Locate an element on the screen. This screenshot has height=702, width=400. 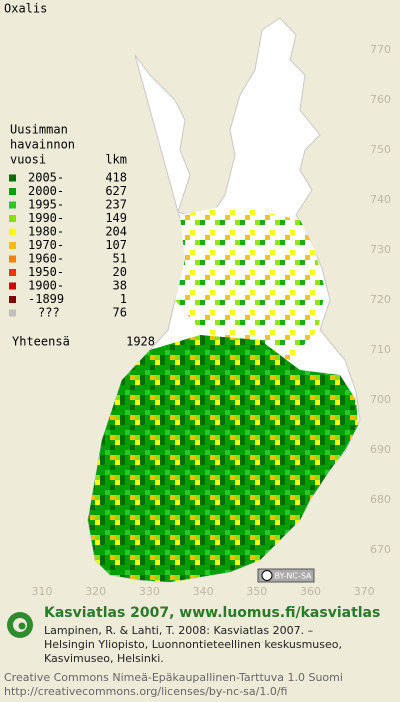
legend-label: 1970- is located at coordinates (46, 245).